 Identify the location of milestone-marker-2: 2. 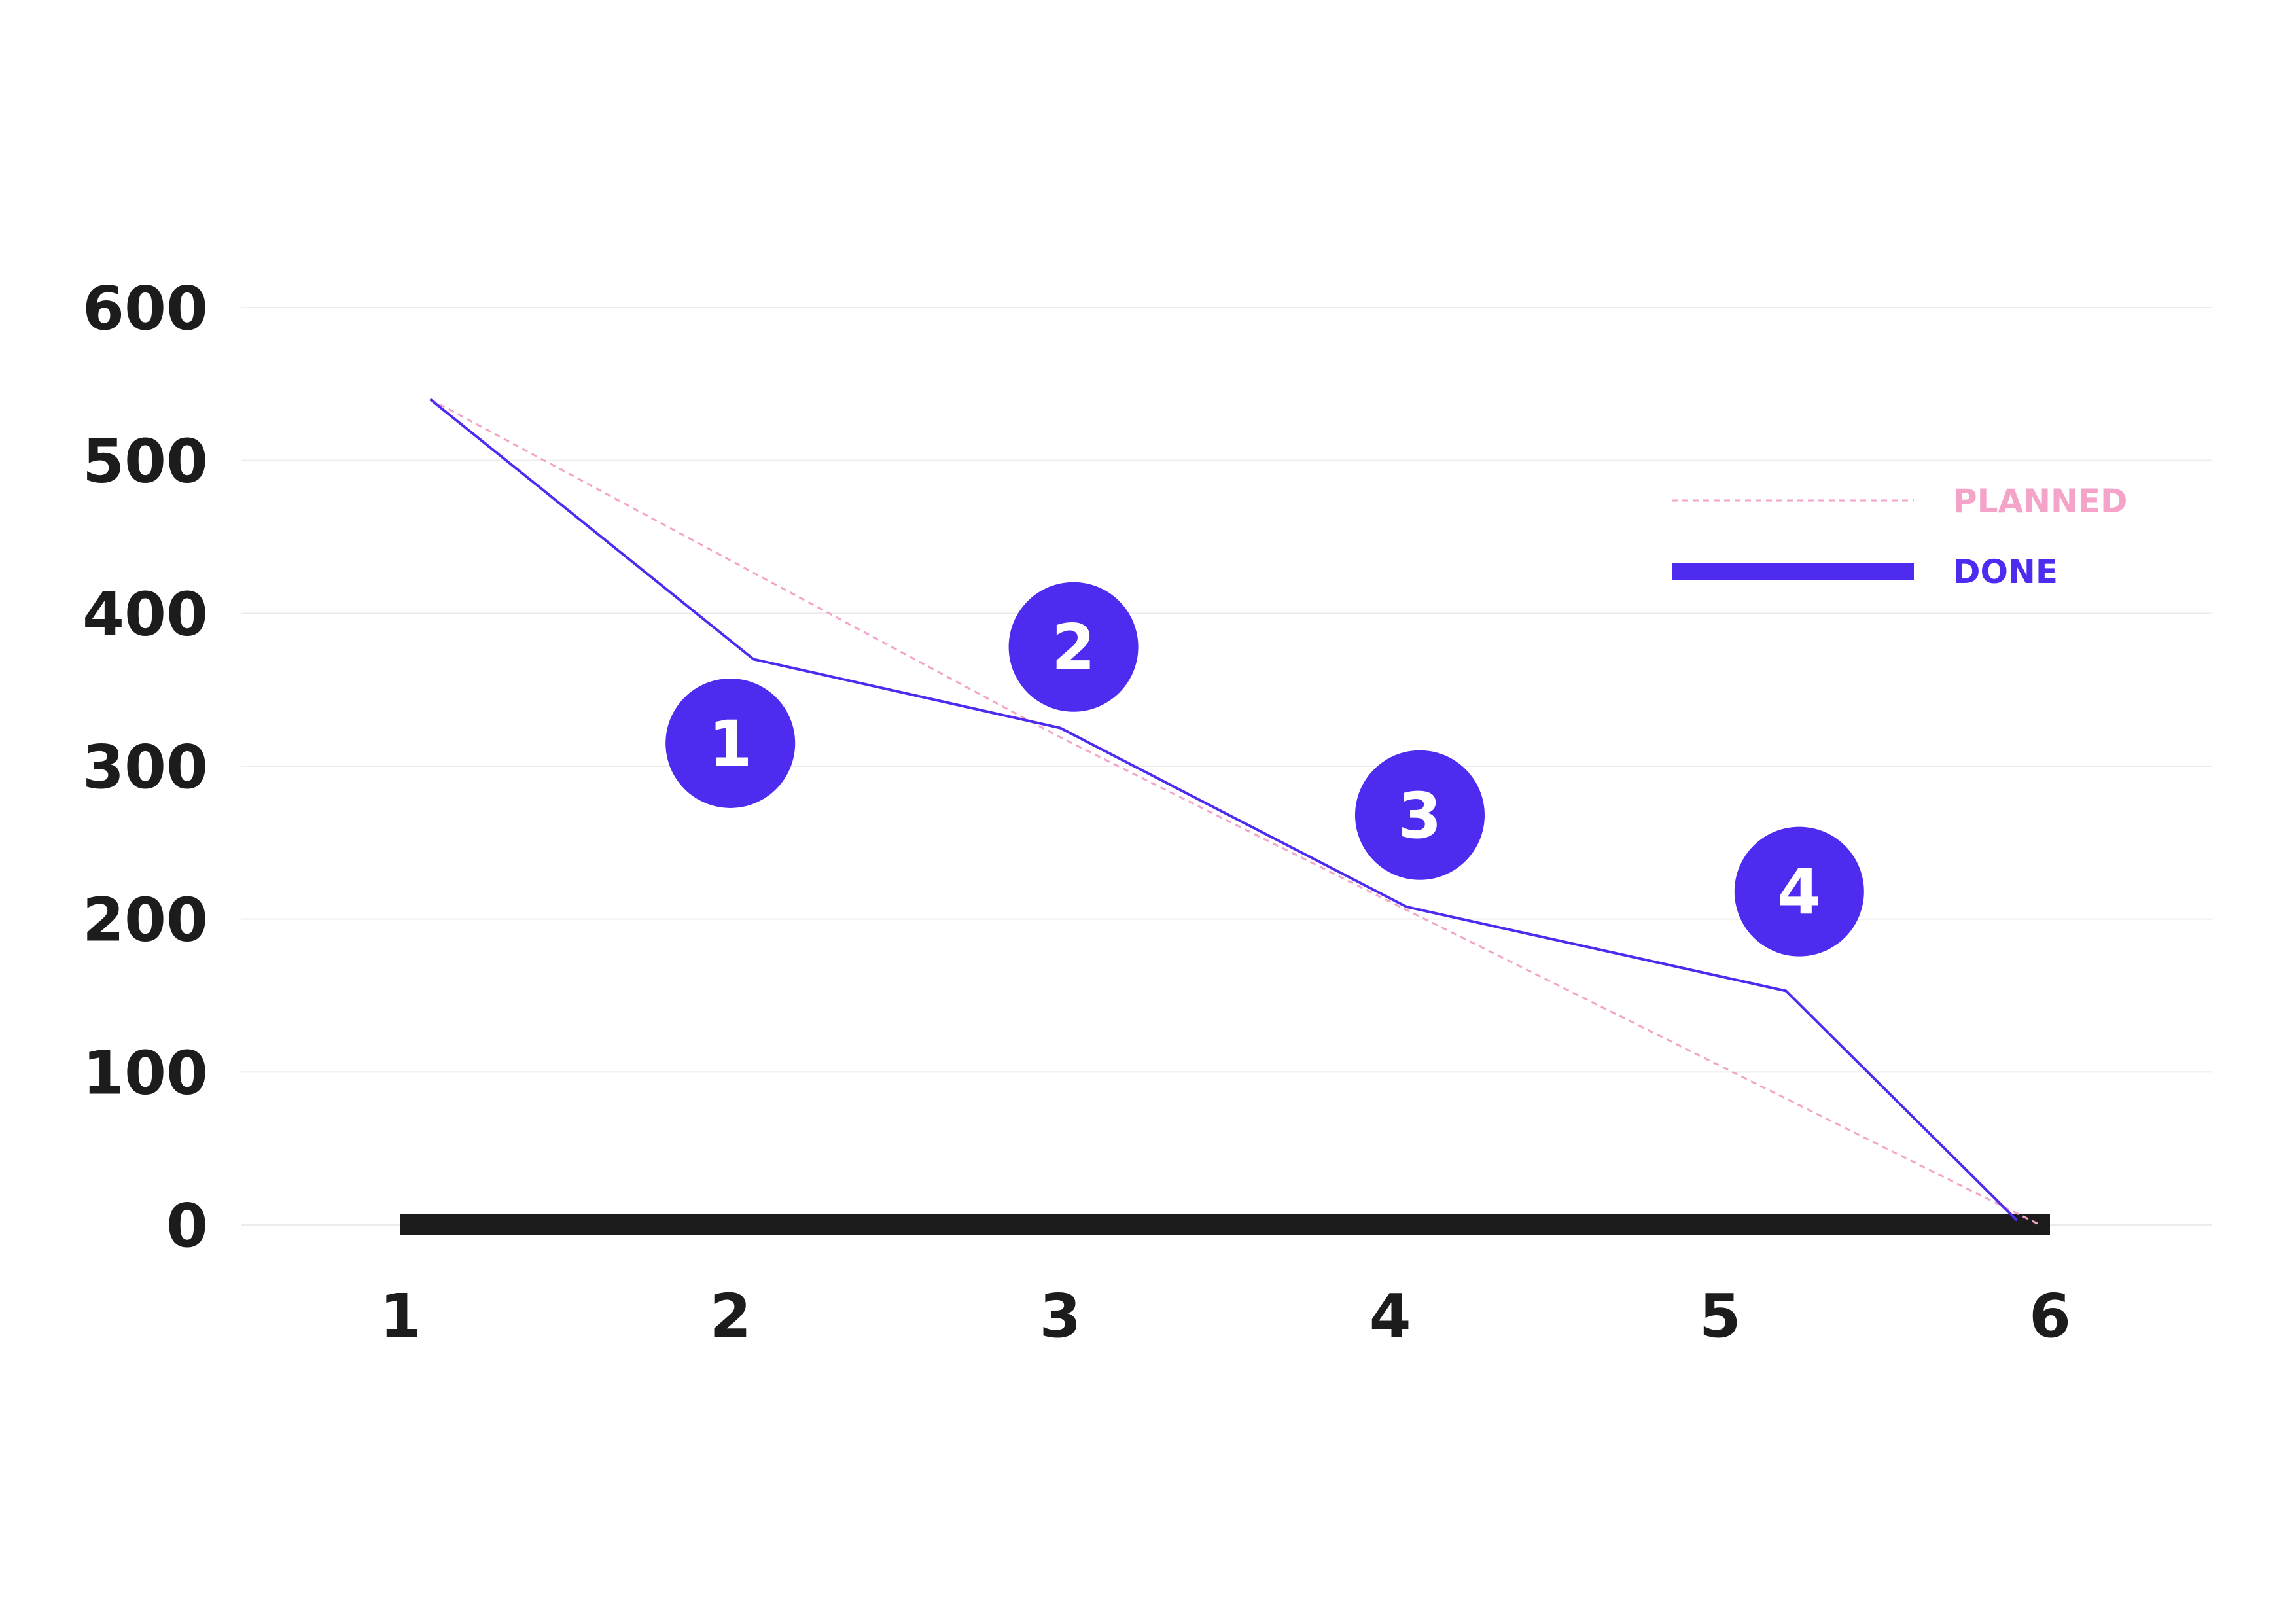
(1073, 647).